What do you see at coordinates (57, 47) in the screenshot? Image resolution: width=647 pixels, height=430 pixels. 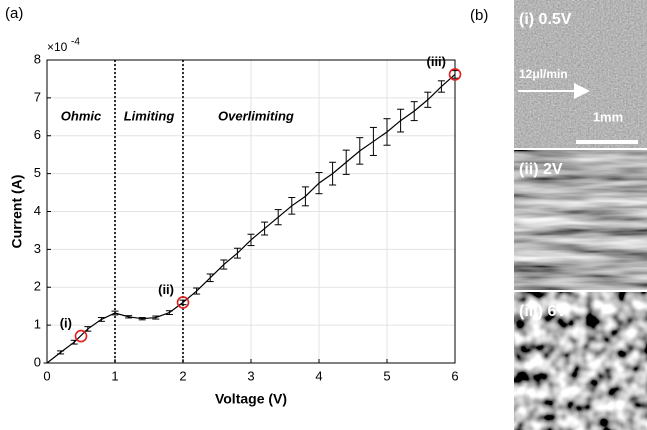 I see `multiplier-base: ×10` at bounding box center [57, 47].